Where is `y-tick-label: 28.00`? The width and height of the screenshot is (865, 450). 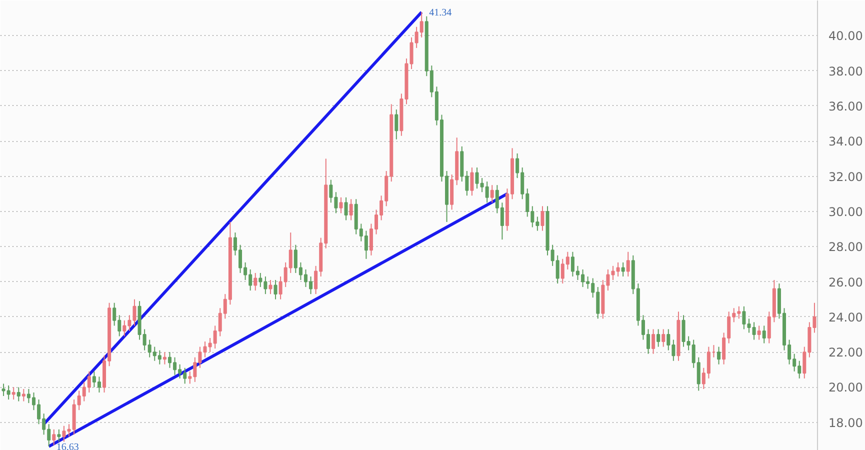 y-tick-label: 28.00 is located at coordinates (845, 247).